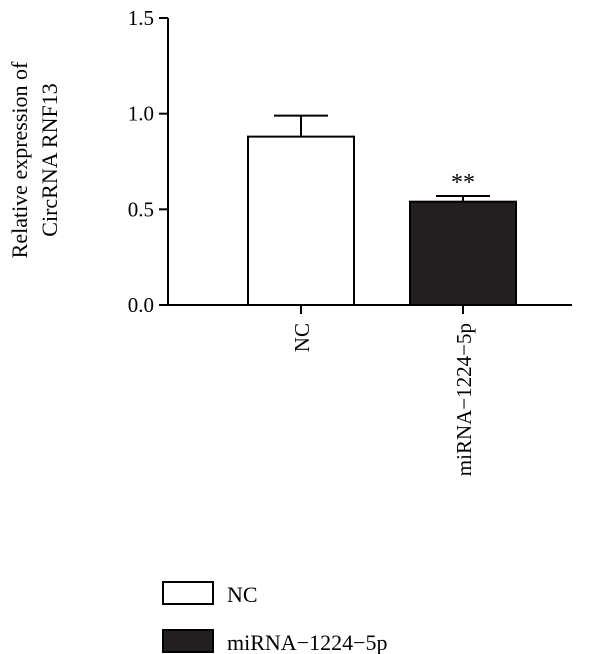  Describe the element at coordinates (34, 159) in the screenshot. I see `y-axis-title: Relative expression of CircRNA RNF13` at that location.